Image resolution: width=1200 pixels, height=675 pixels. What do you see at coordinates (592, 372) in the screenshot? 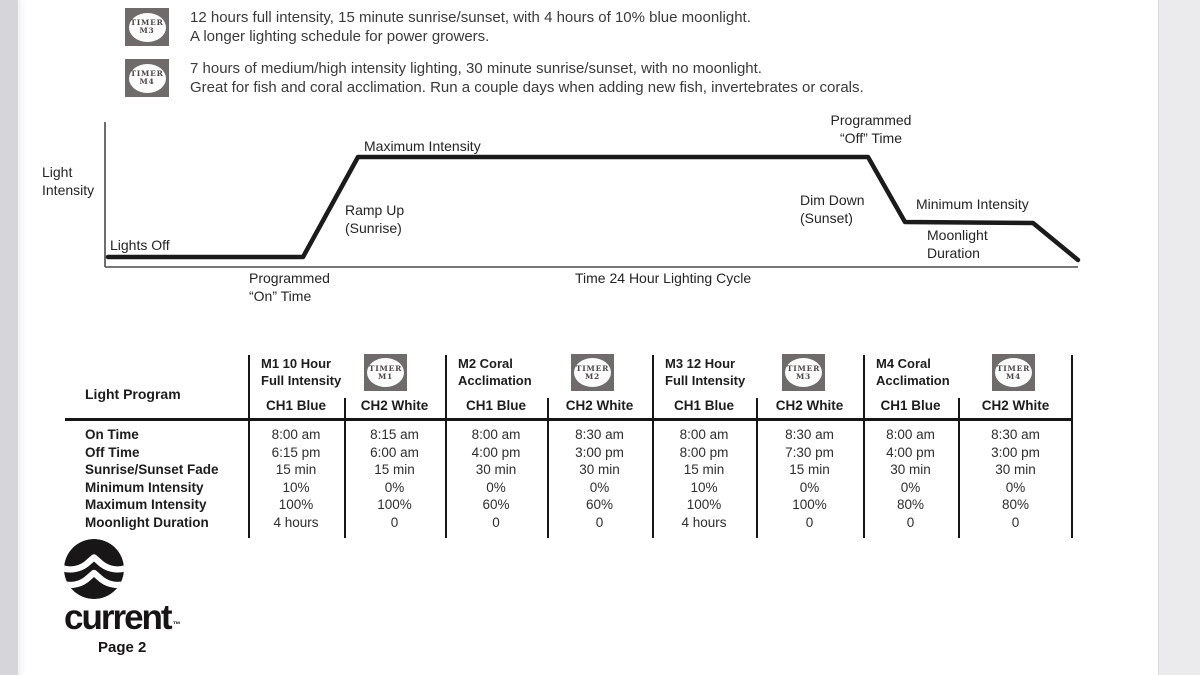
I see `timer-m2-icon: TIMER M2` at bounding box center [592, 372].